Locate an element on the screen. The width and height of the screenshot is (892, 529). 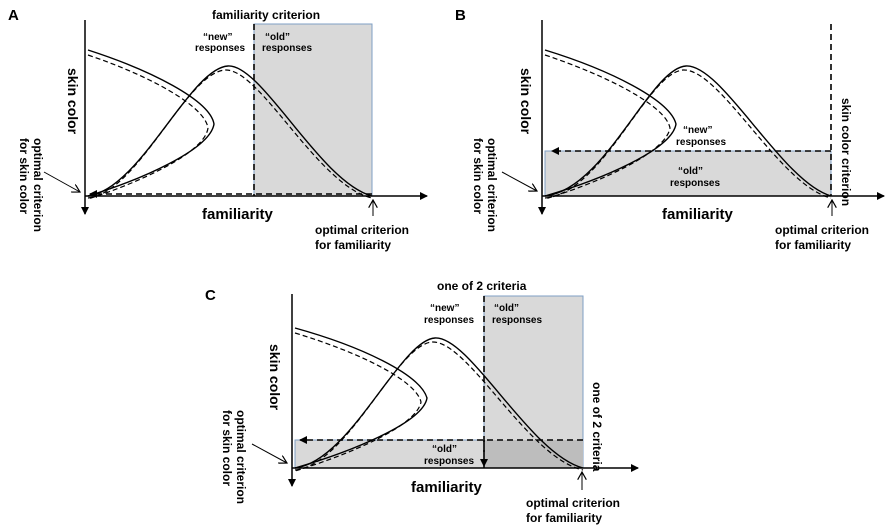
old-label-top-2: responses is located at coordinates (517, 320).